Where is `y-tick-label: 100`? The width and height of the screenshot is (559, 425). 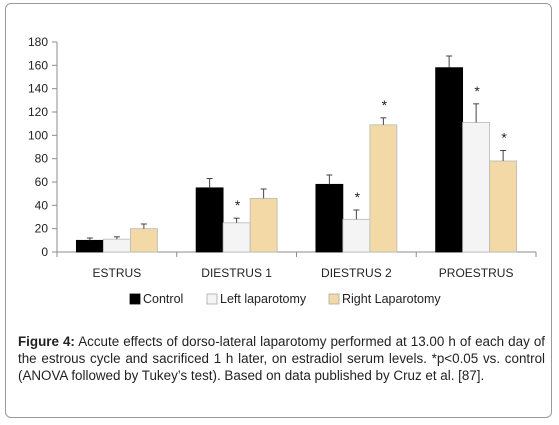 y-tick-label: 100 is located at coordinates (38, 135).